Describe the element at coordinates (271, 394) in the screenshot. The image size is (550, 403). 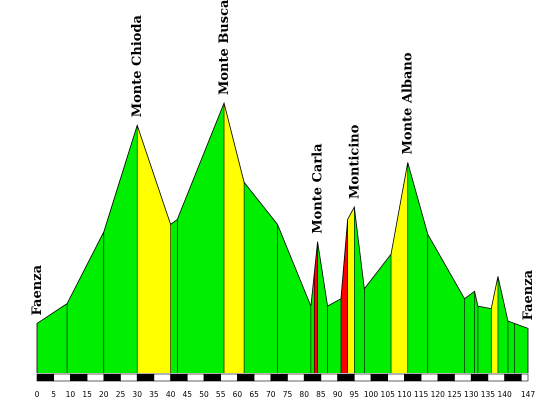
I see `x-tick-label: 70` at that location.